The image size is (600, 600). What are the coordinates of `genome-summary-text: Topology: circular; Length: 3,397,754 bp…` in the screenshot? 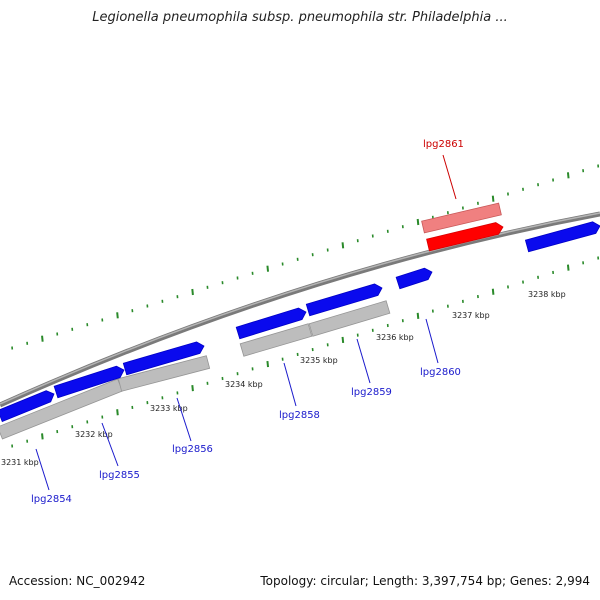 It's located at (425, 581).